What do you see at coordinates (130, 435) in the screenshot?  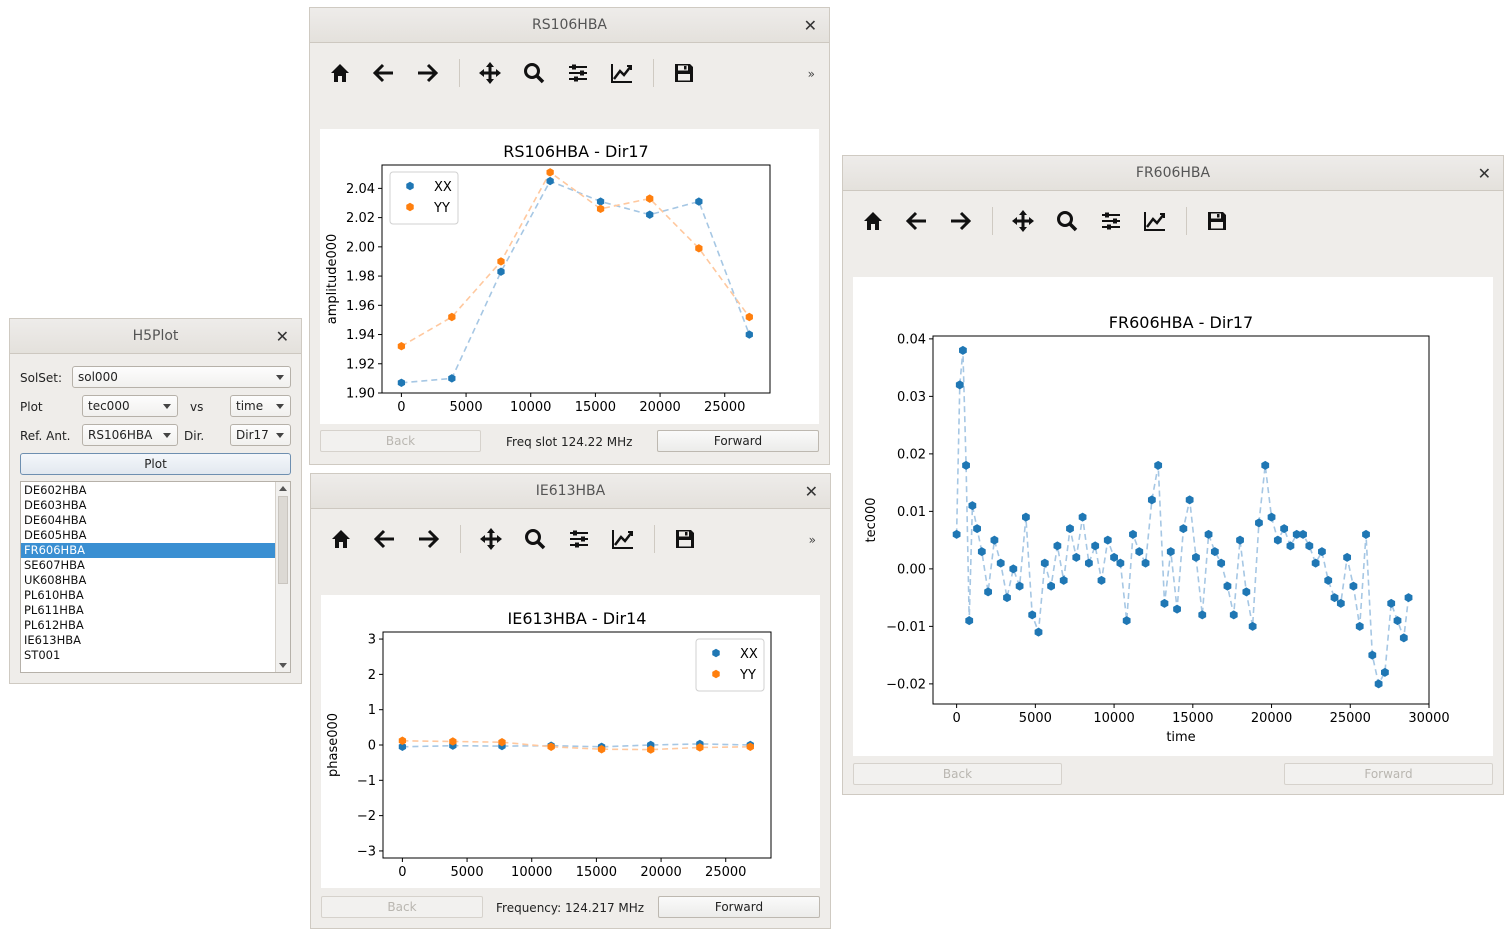 I see `refant-select: RS106HBA` at bounding box center [130, 435].